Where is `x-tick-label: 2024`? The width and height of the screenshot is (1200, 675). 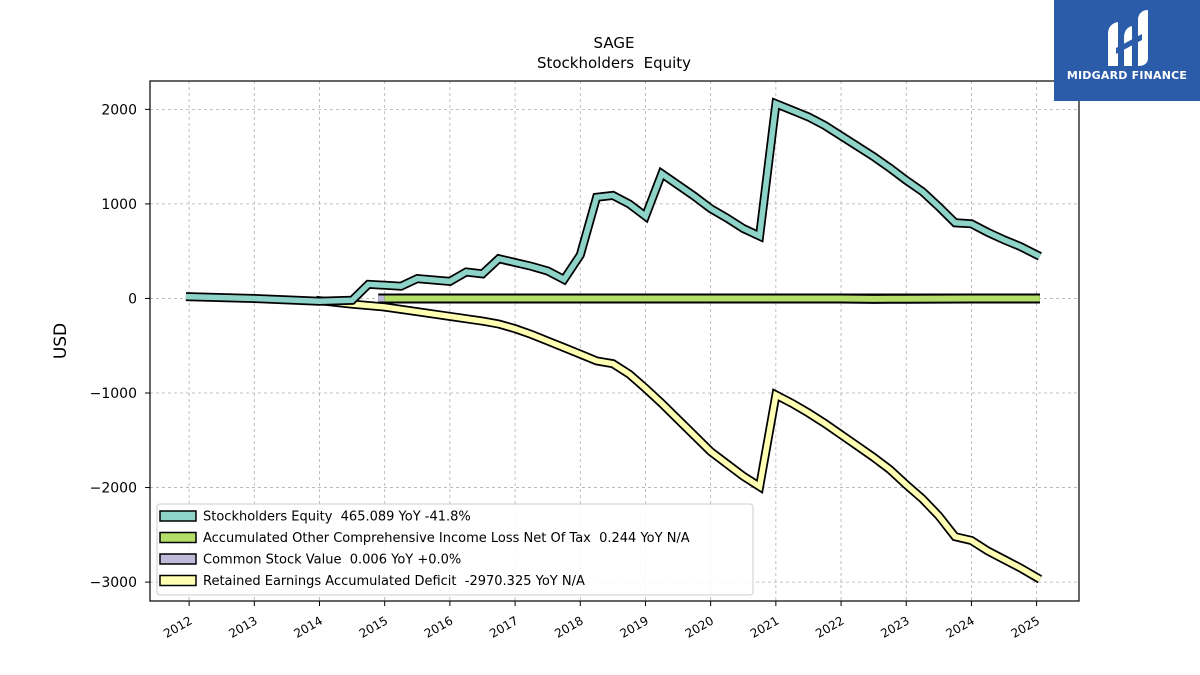 x-tick-label: 2024 is located at coordinates (959, 626).